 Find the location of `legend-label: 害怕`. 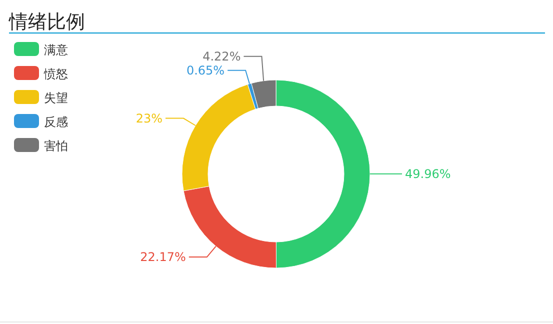

legend-label: 害怕 is located at coordinates (56, 146).